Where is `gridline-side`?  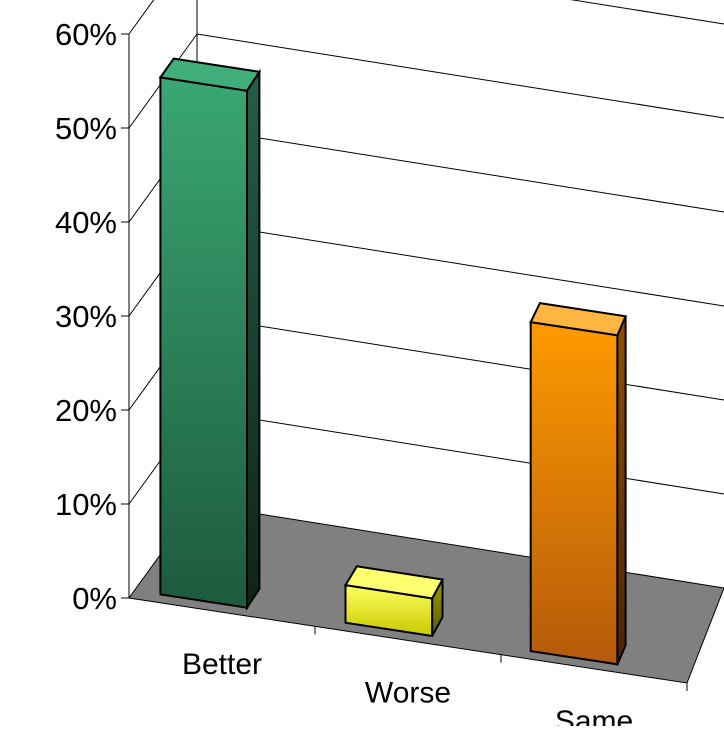 gridline-side is located at coordinates (141, 17).